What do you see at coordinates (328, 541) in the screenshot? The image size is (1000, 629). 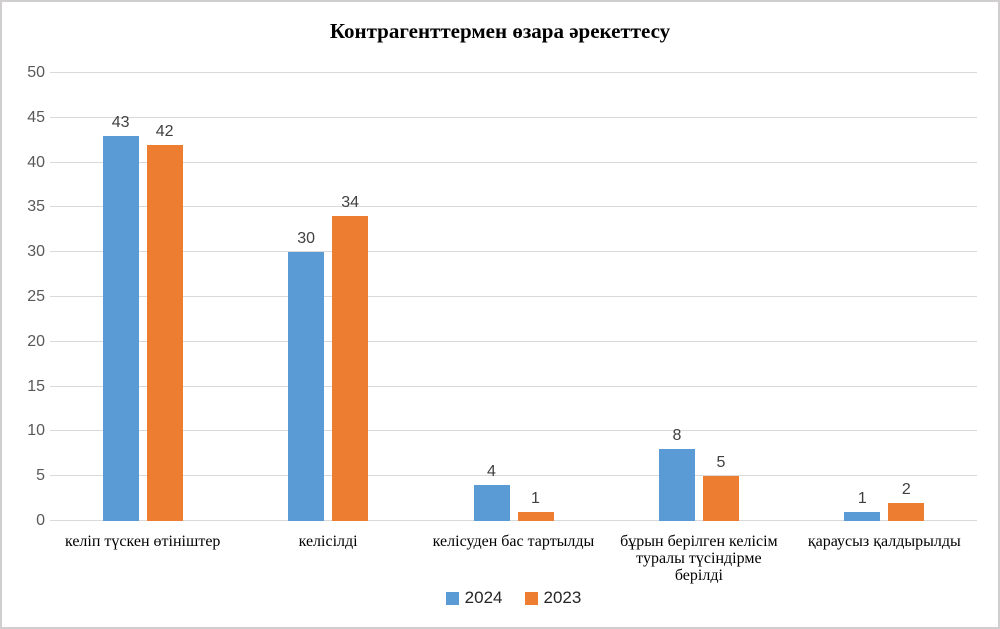 I see `category-label: келісілді` at bounding box center [328, 541].